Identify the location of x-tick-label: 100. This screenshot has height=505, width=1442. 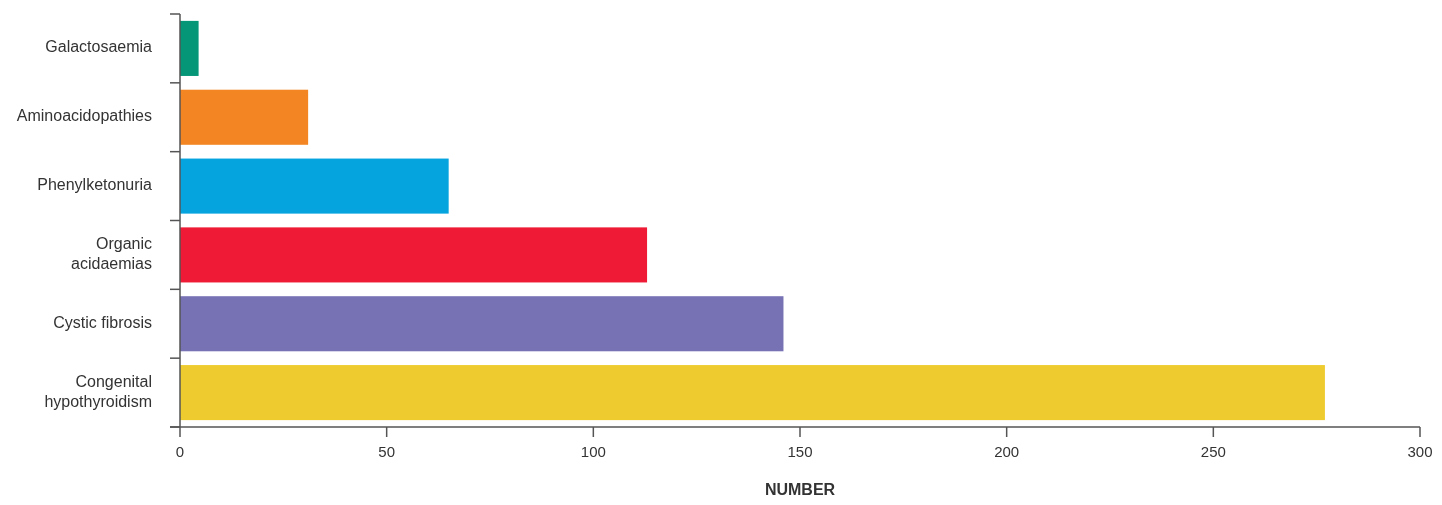
(593, 451).